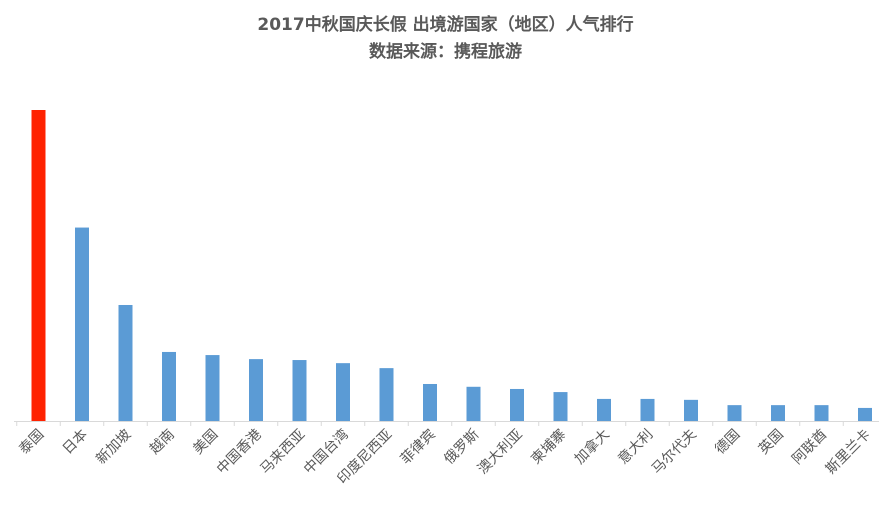  I want to click on x-tick-label-1: 日本, so click(75, 442).